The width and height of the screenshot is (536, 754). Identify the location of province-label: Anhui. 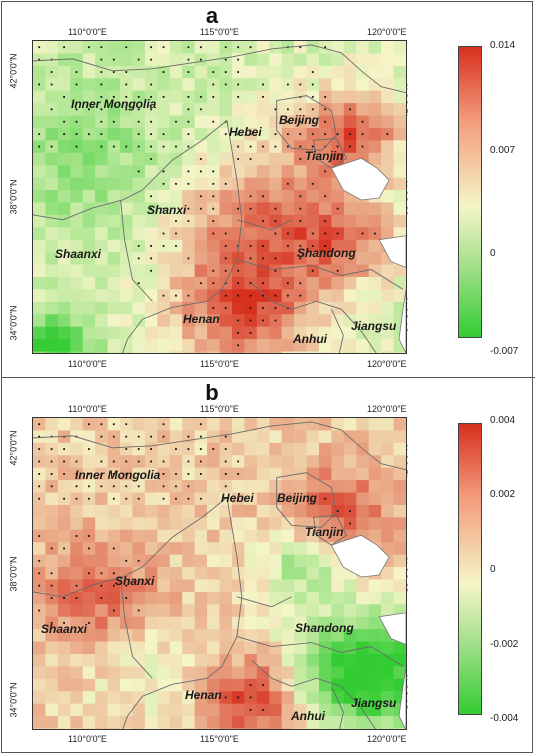
(308, 716).